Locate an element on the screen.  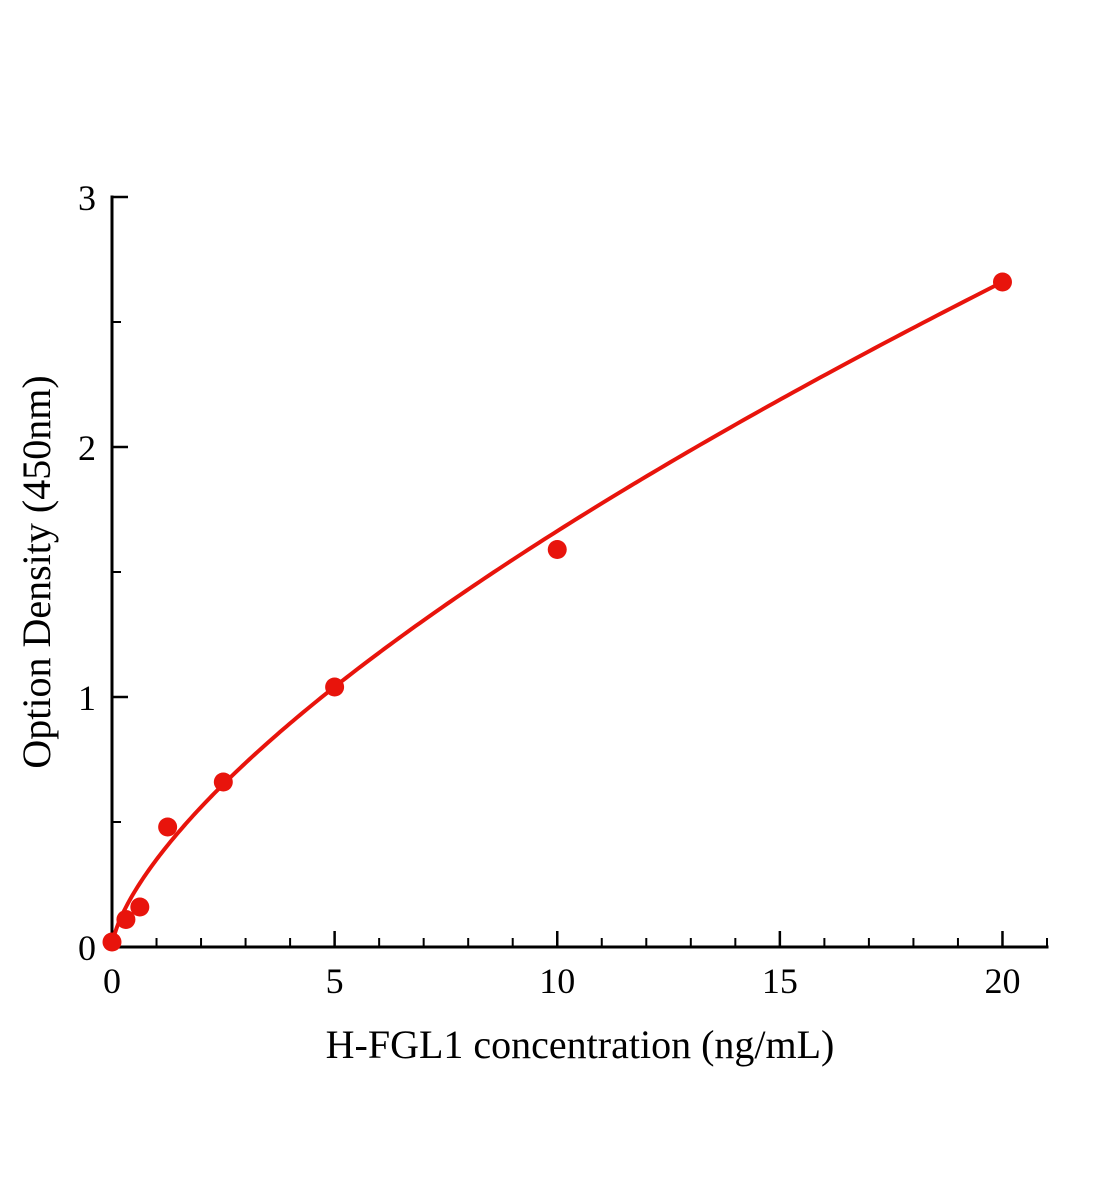
x-tick-label: 10 is located at coordinates (557, 981).